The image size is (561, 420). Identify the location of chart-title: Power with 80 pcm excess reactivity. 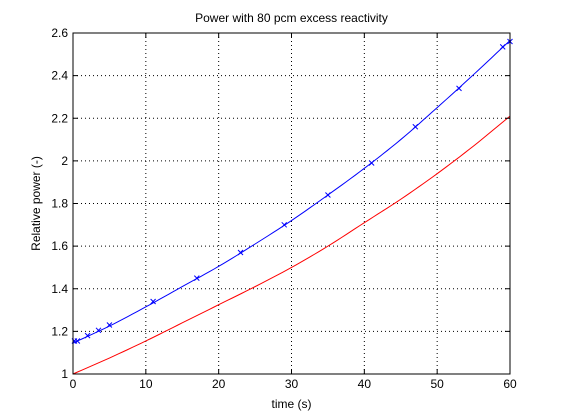
(291, 18).